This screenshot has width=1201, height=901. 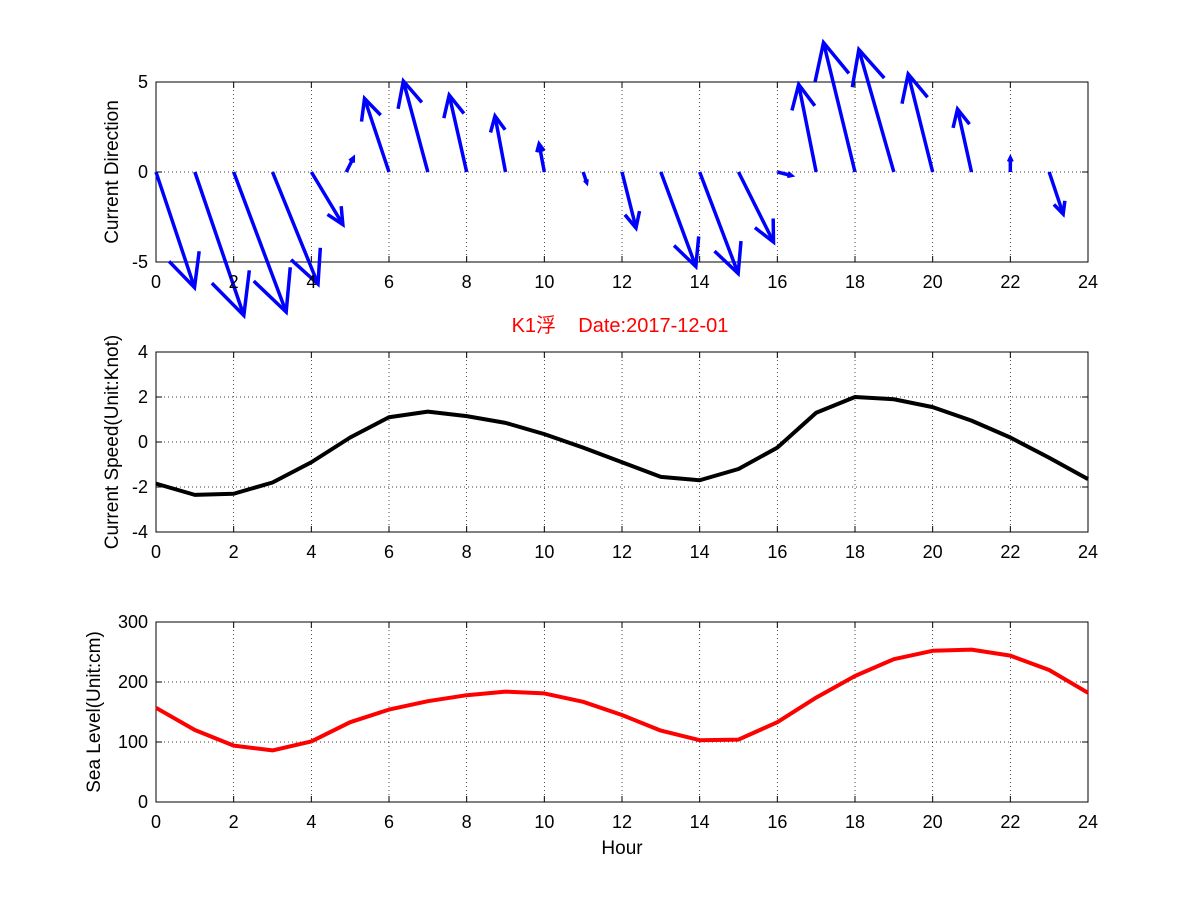 What do you see at coordinates (94, 712) in the screenshot?
I see `y-axis-label: Sea Level(Unit:cm)` at bounding box center [94, 712].